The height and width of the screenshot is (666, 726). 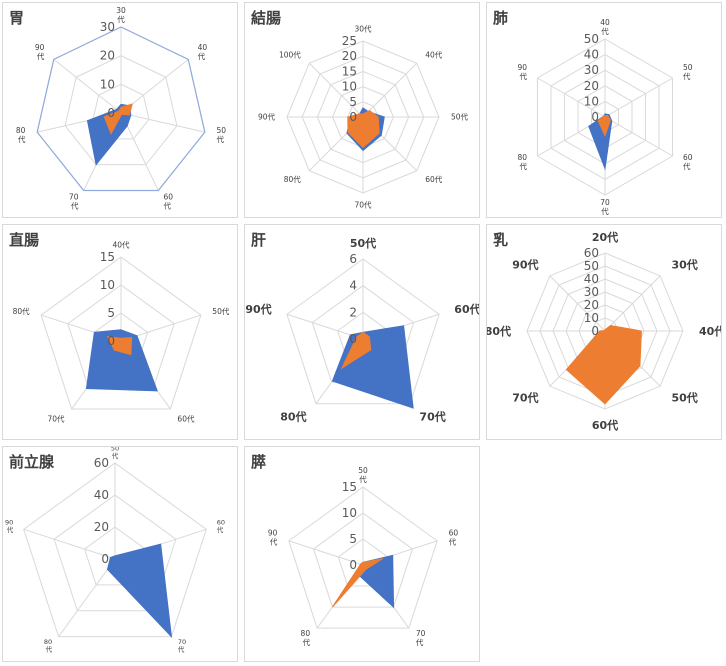 I want to click on chart-title: 肺, so click(x=501, y=18).